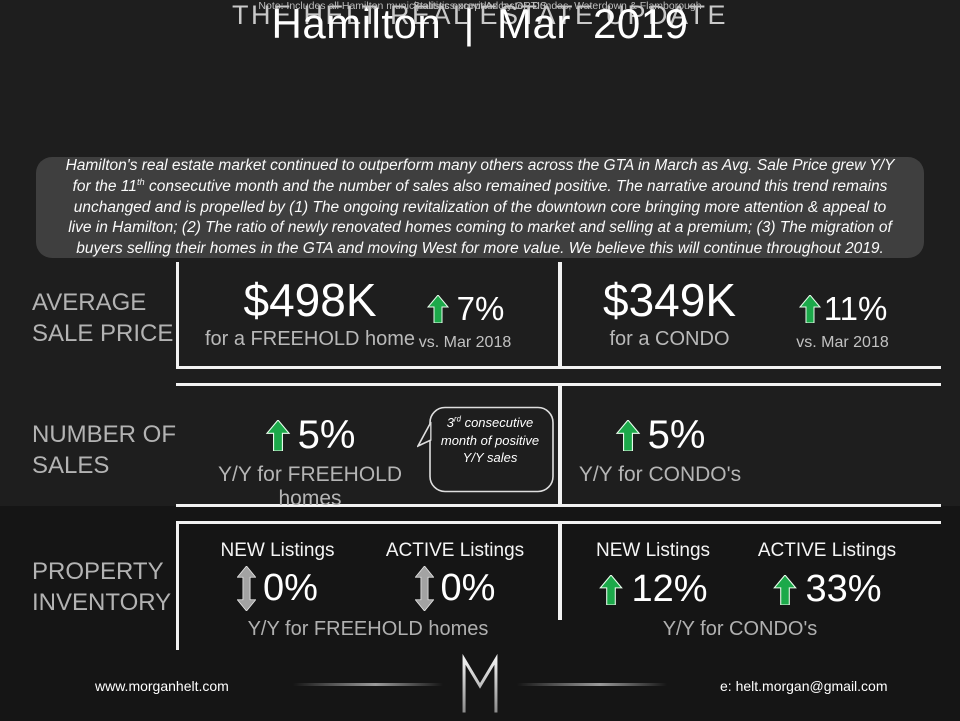 This screenshot has height=721, width=960. I want to click on condo-active-listings-stat: ACTIVE Listings 33%, so click(827, 575).